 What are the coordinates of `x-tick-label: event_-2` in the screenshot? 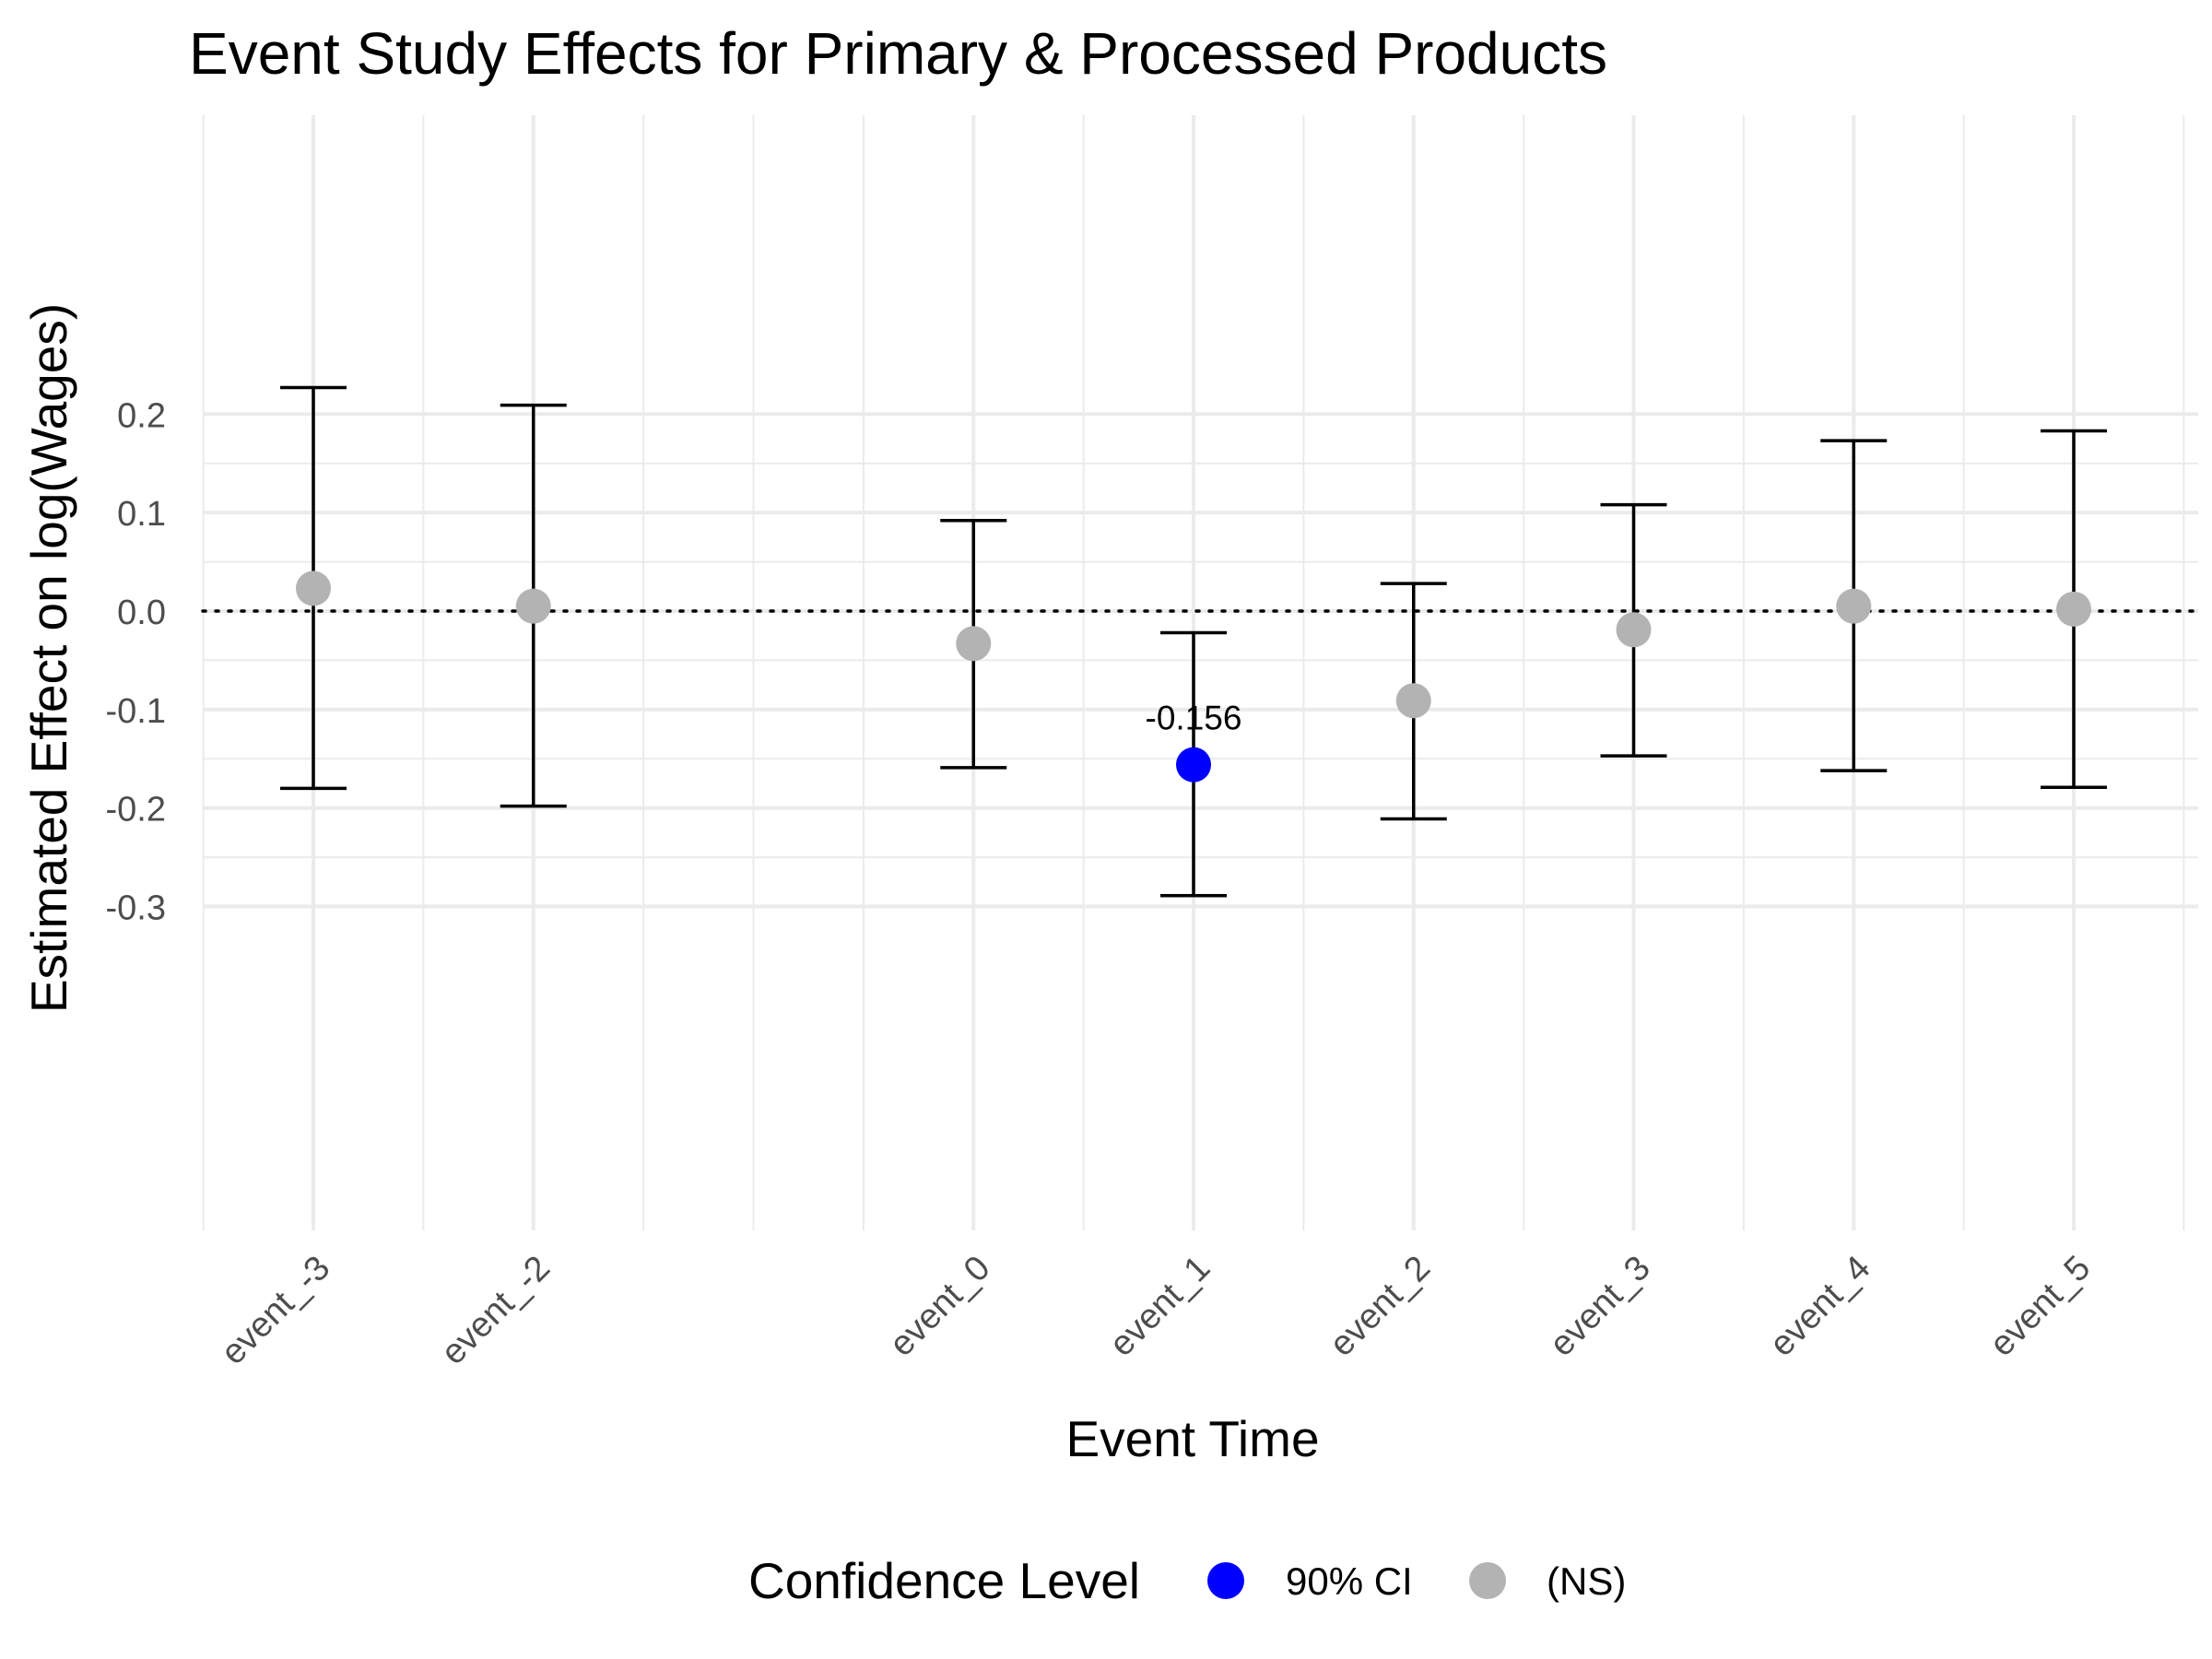 It's located at (496, 1310).